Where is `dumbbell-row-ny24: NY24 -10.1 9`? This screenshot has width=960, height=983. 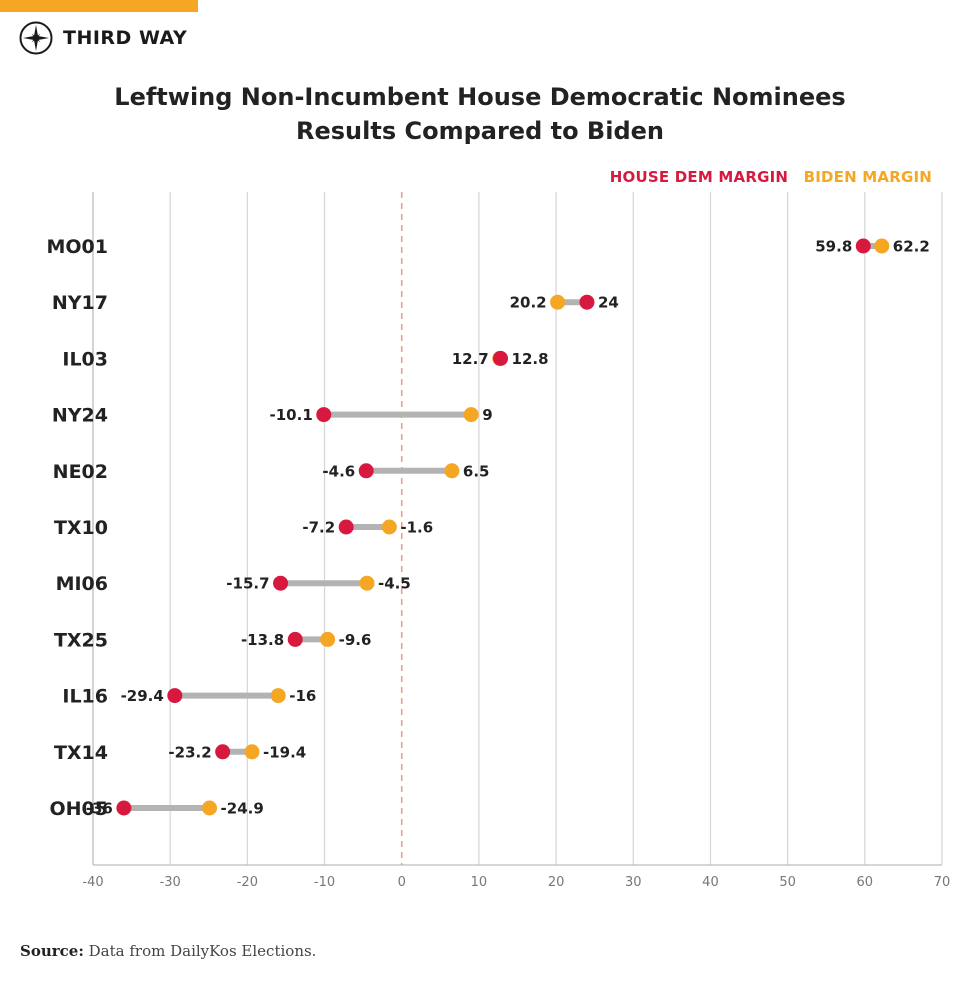 dumbbell-row-ny24: NY24 -10.1 9 is located at coordinates (272, 416).